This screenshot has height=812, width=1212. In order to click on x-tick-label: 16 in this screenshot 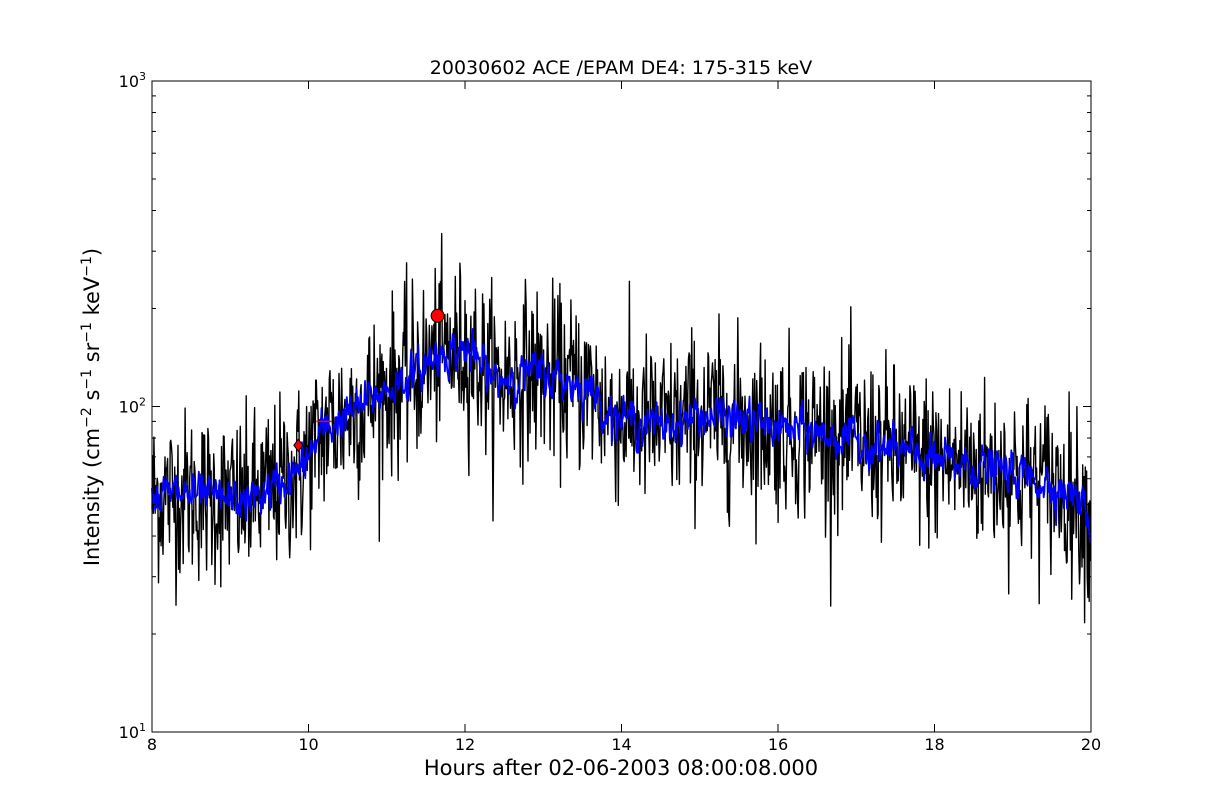, I will do `click(778, 744)`.